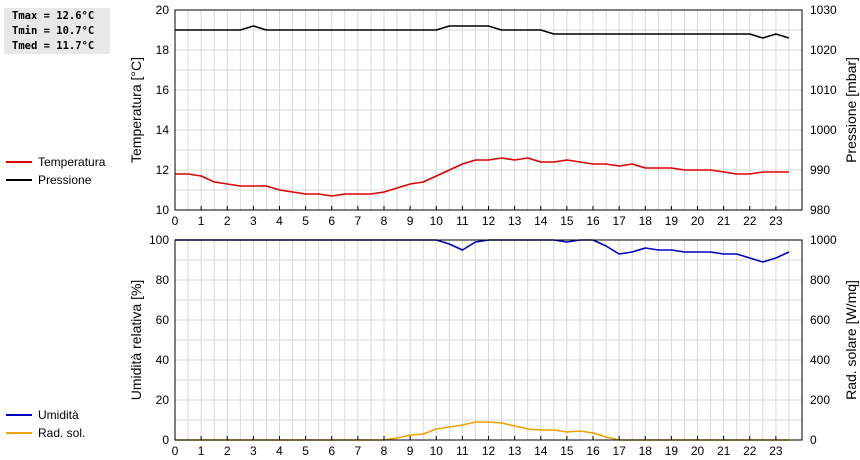  What do you see at coordinates (482, 32) in the screenshot?
I see `series-line-pressione` at bounding box center [482, 32].